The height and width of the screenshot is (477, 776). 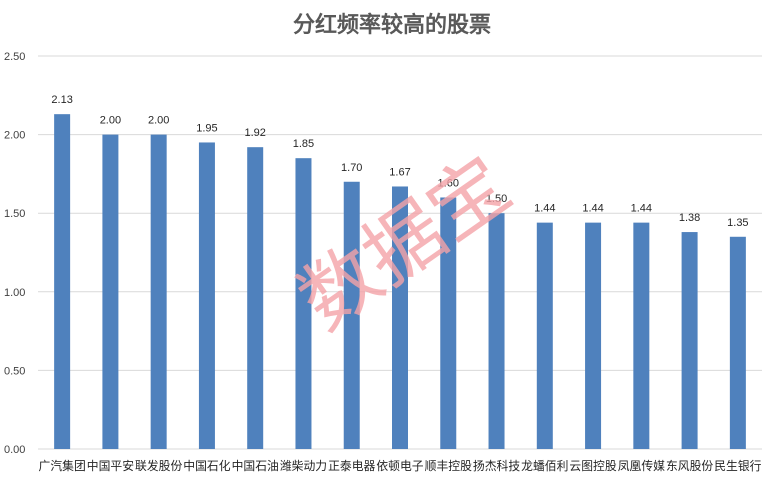 What do you see at coordinates (641, 465) in the screenshot?
I see `category-label: 凤凰传媒` at bounding box center [641, 465].